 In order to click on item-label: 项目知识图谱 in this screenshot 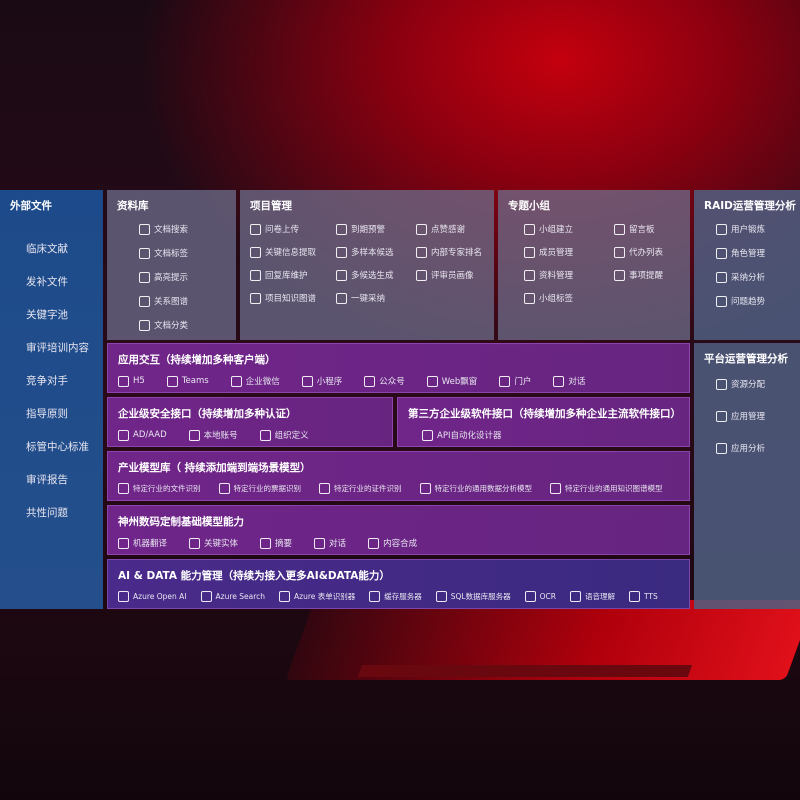, I will do `click(291, 299)`.